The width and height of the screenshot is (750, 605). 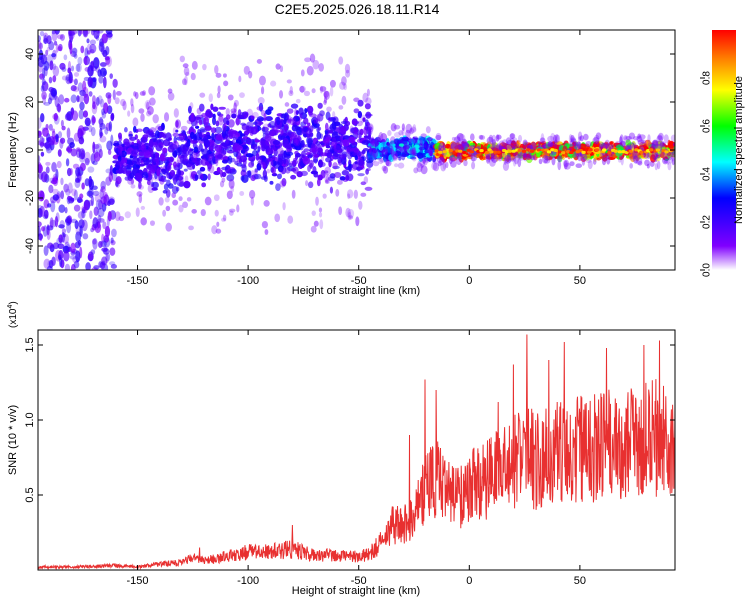 What do you see at coordinates (148, 159) in the screenshot?
I see `heatmap-region` at bounding box center [148, 159].